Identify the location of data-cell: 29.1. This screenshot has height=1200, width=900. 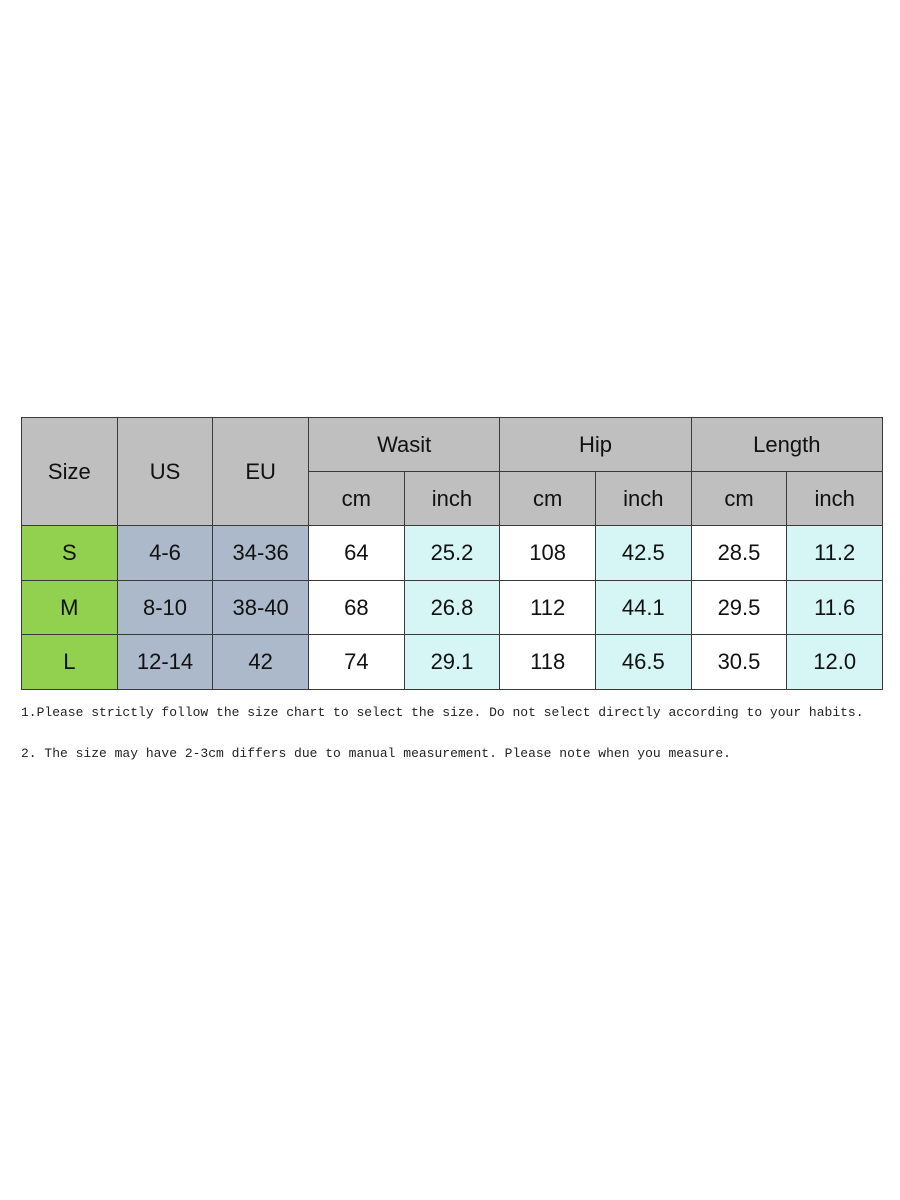
(452, 662).